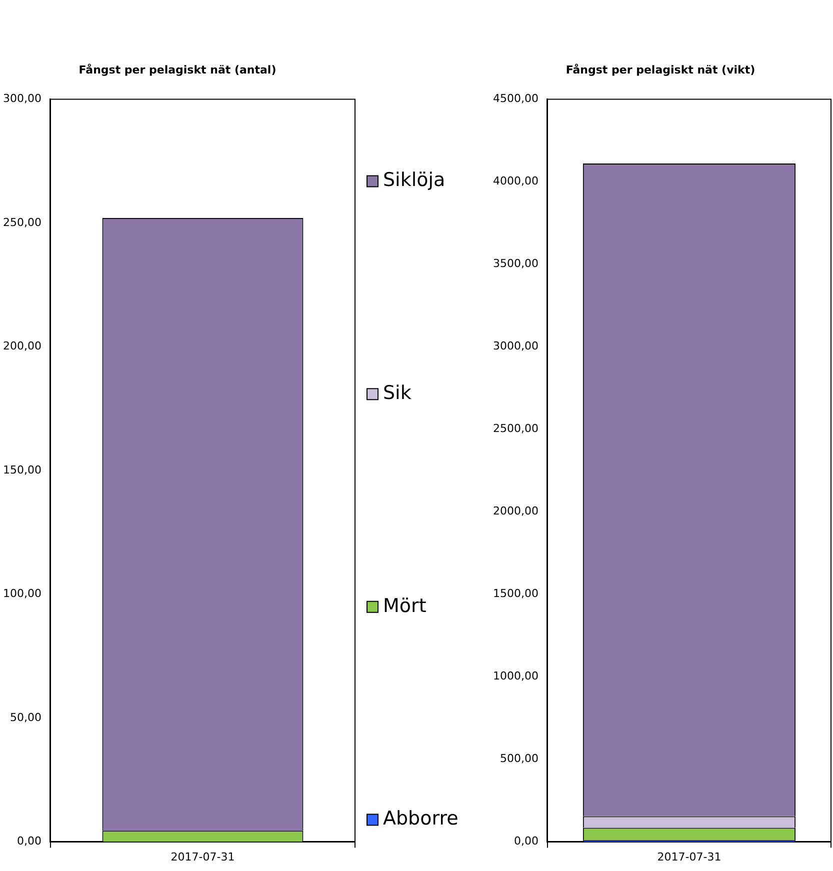 The height and width of the screenshot is (871, 833). What do you see at coordinates (515, 511) in the screenshot?
I see `y-tick-label: 2000,00` at bounding box center [515, 511].